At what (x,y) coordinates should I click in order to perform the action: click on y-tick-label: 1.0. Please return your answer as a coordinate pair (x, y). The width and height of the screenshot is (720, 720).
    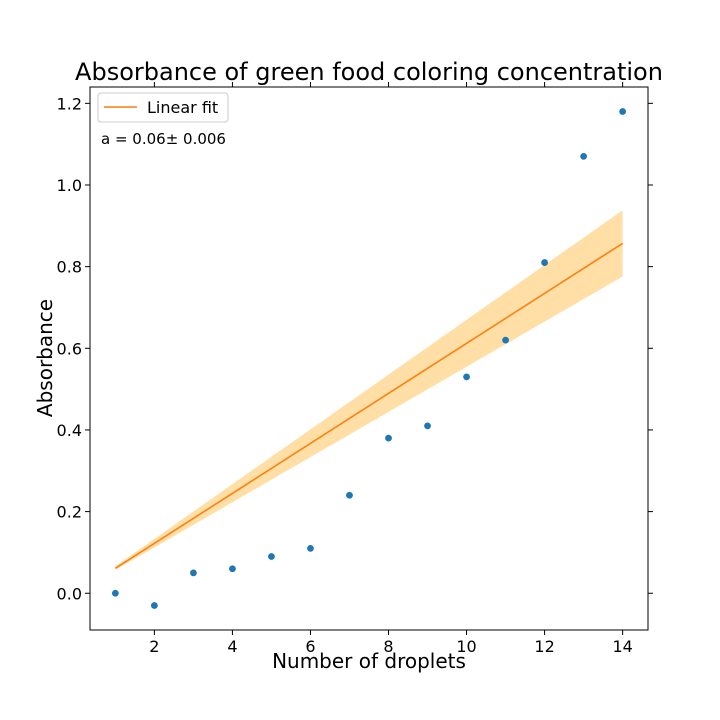
    Looking at the image, I should click on (69, 185).